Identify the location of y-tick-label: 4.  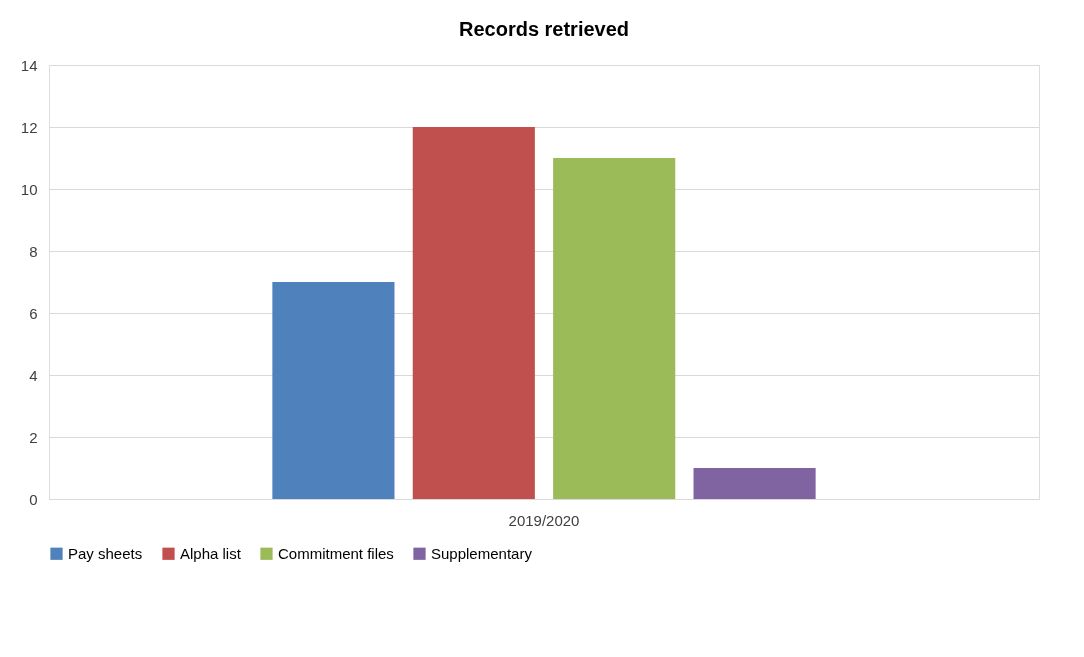
(33, 375).